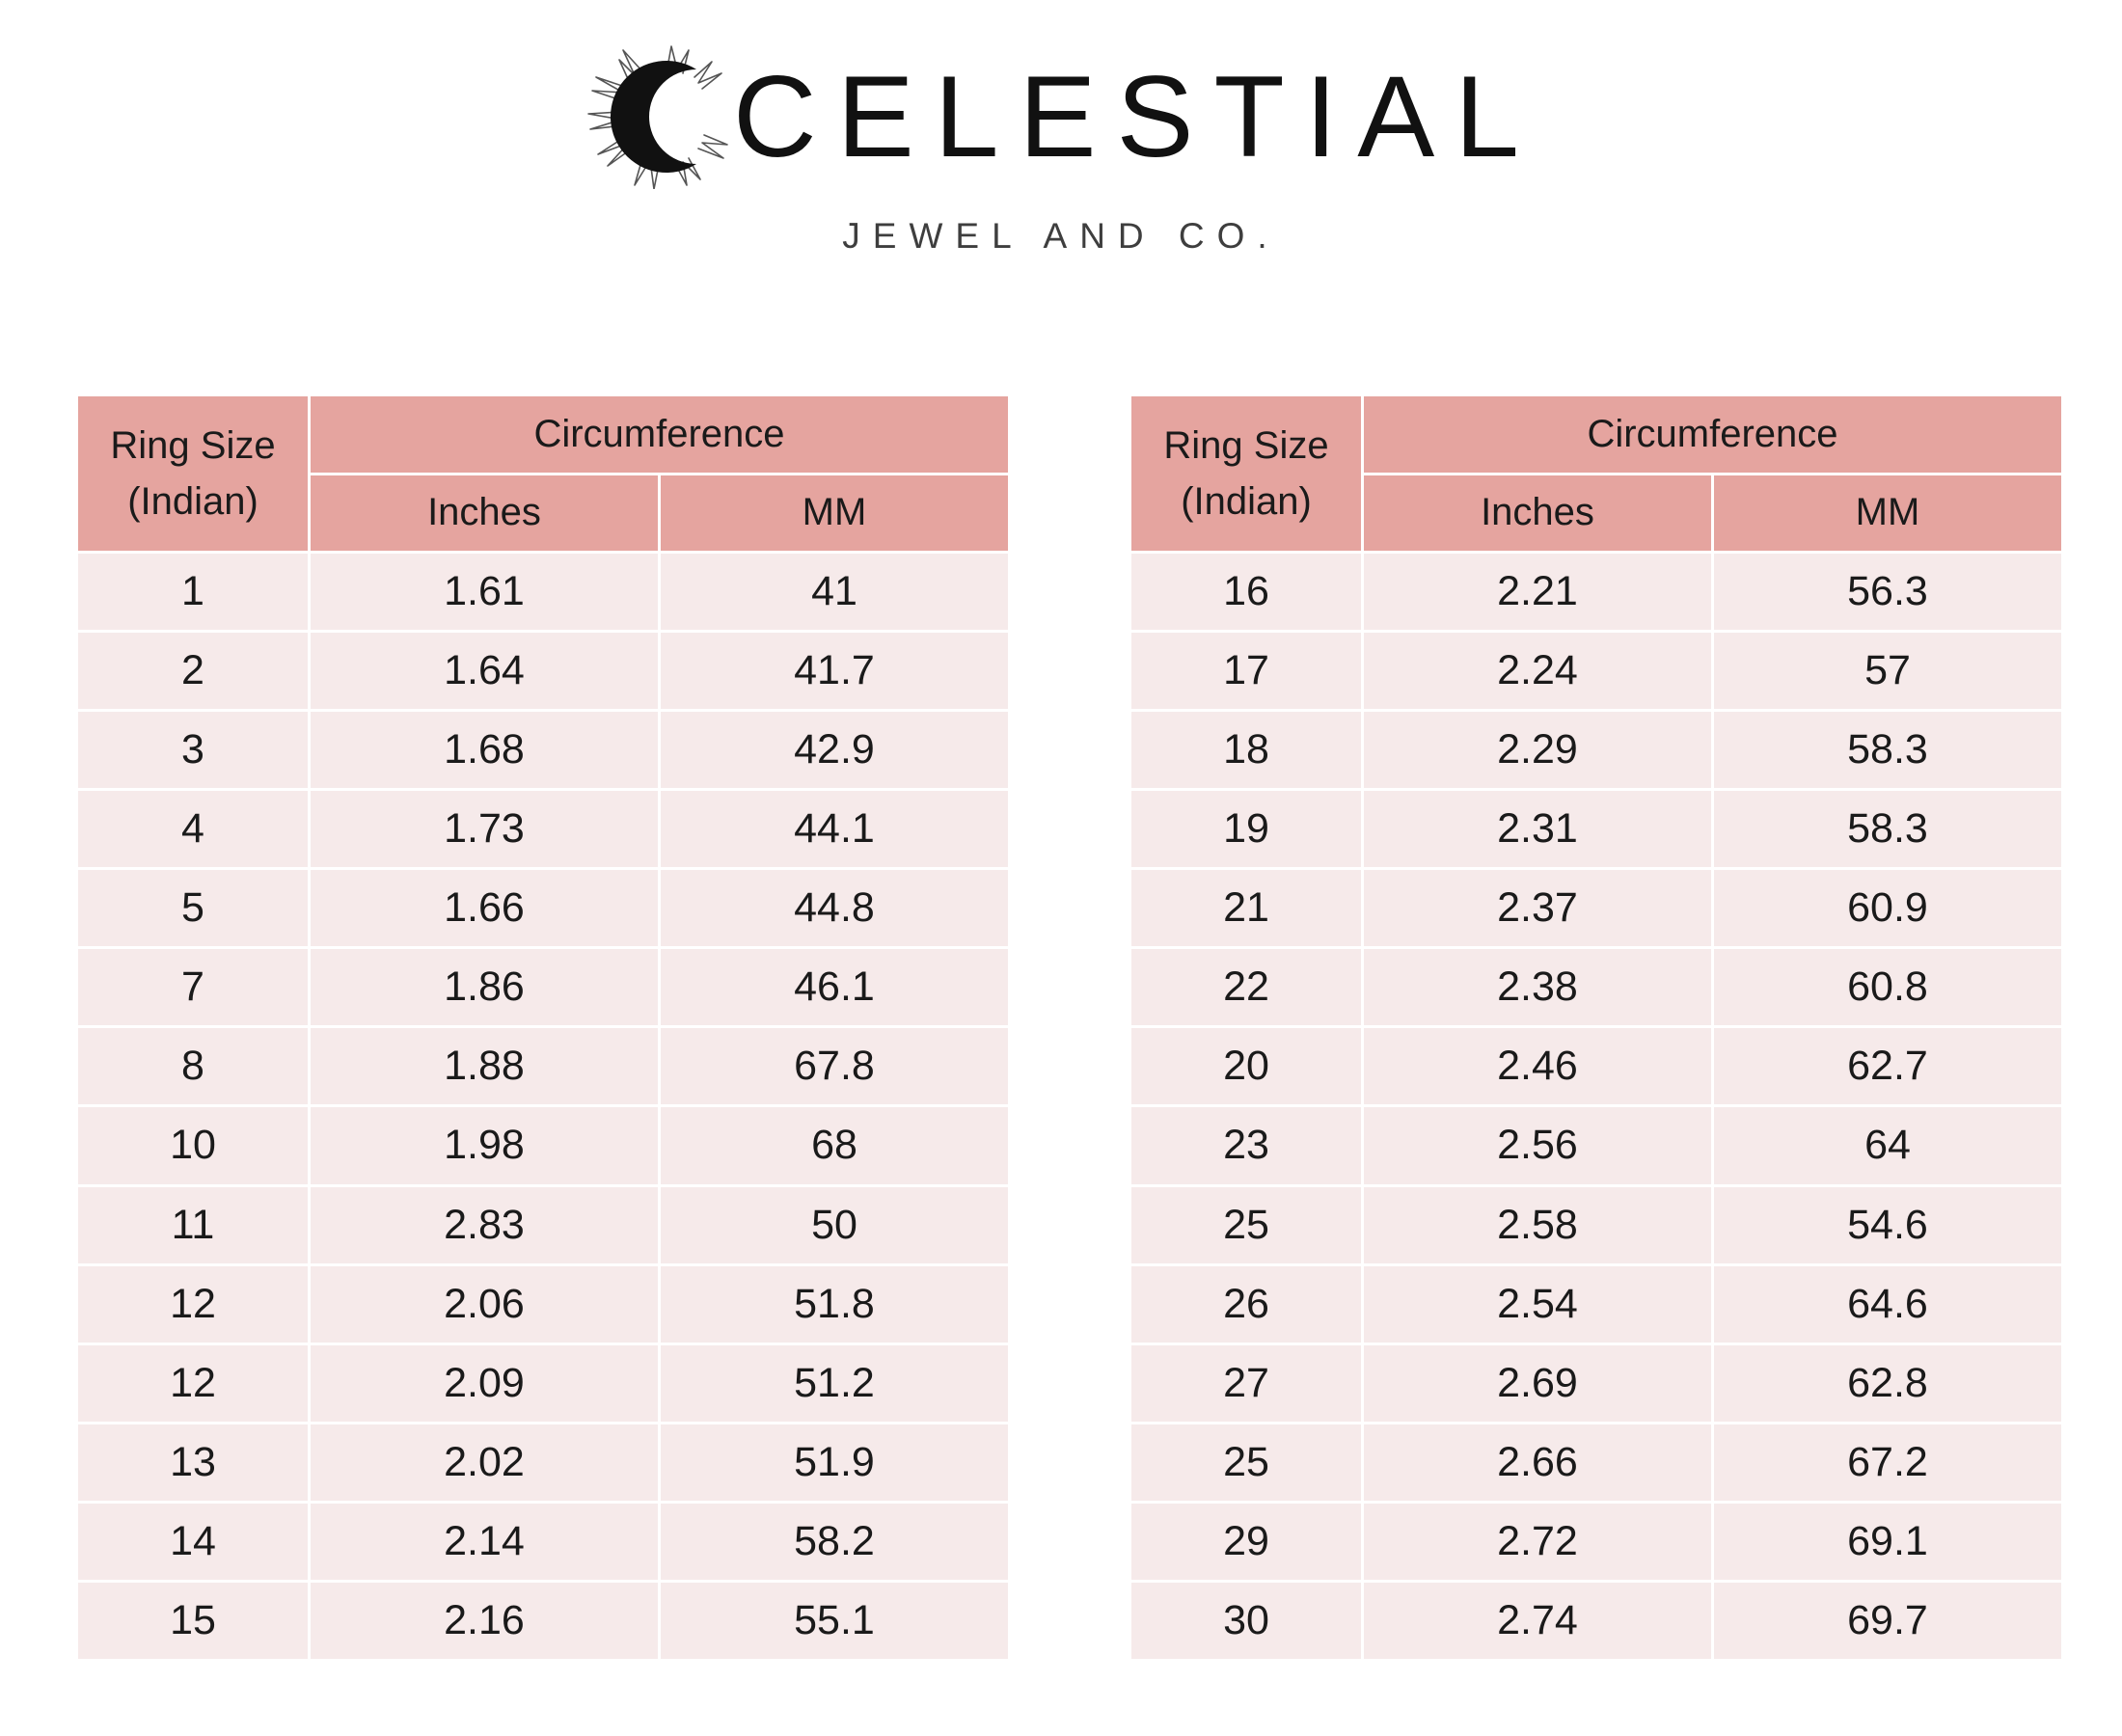 Image resolution: width=2122 pixels, height=1736 pixels. I want to click on table-row: 2 1.64 41.7, so click(543, 672).